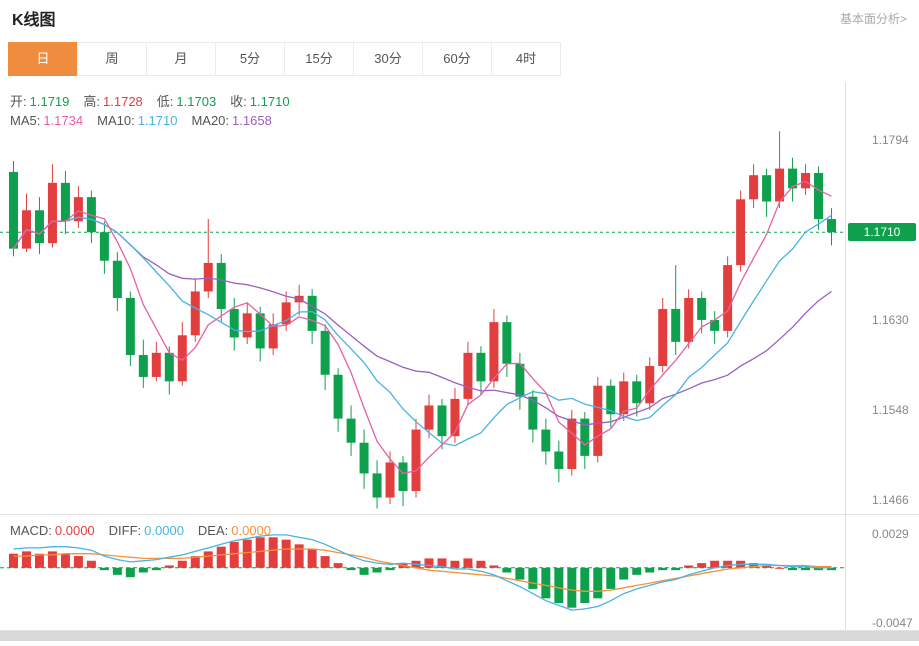 This screenshot has width=919, height=646. Describe the element at coordinates (125, 530) in the screenshot. I see `diff-label: DIFF:` at that location.